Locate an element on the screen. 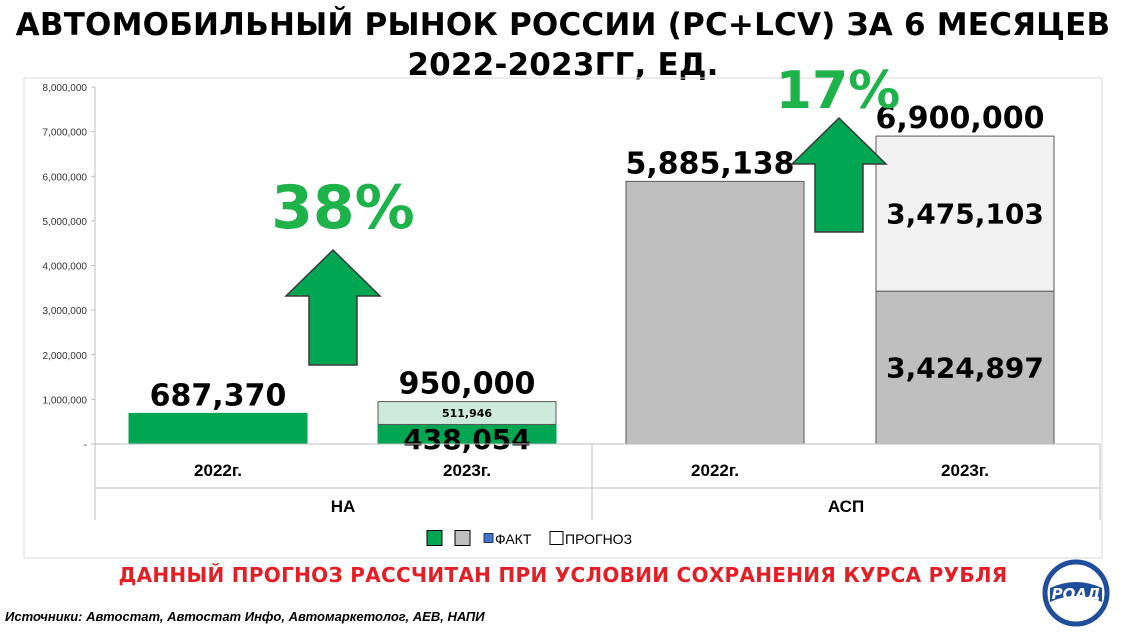  y-tick-label: 6,000,000 is located at coordinates (65, 177).